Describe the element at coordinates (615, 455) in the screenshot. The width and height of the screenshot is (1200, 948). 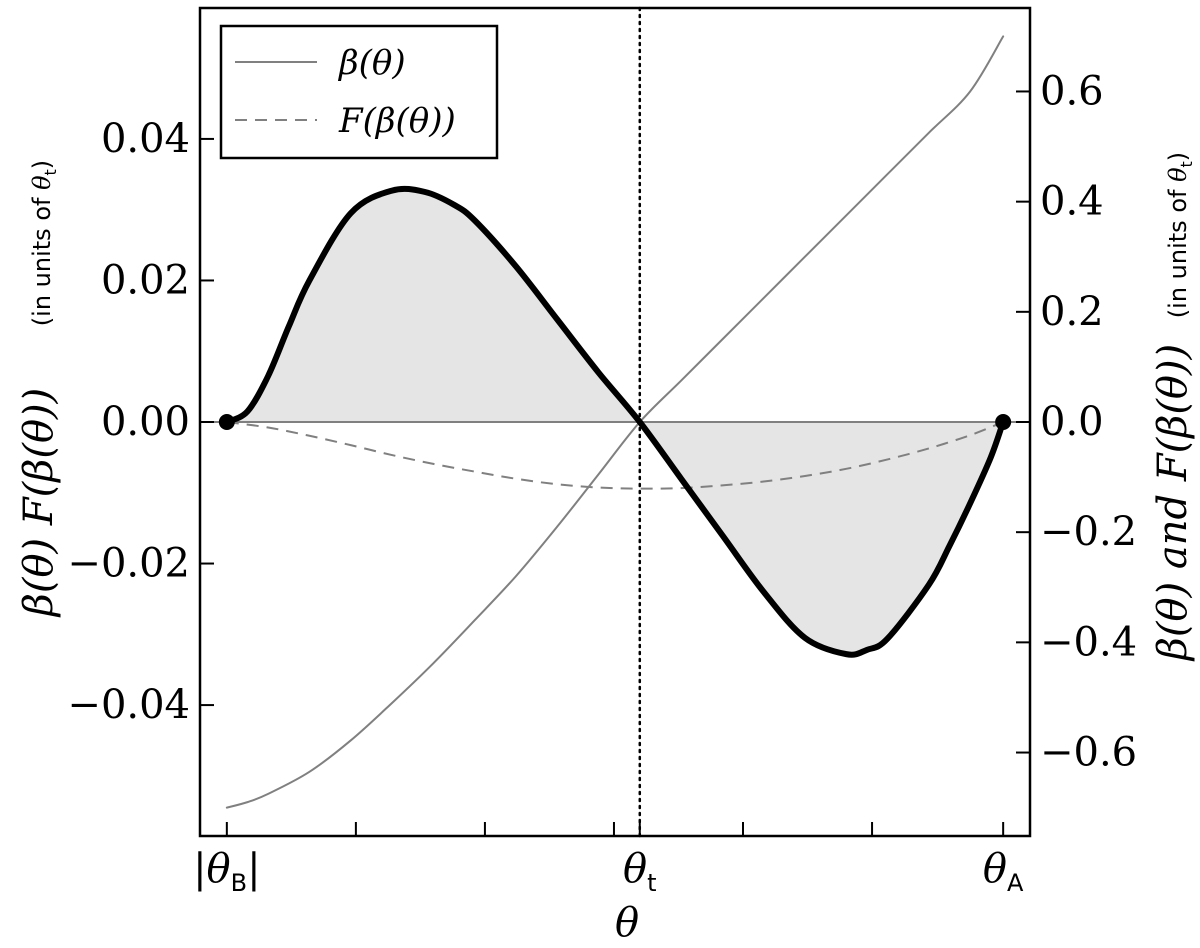
I see `series-line-F-beta` at that location.